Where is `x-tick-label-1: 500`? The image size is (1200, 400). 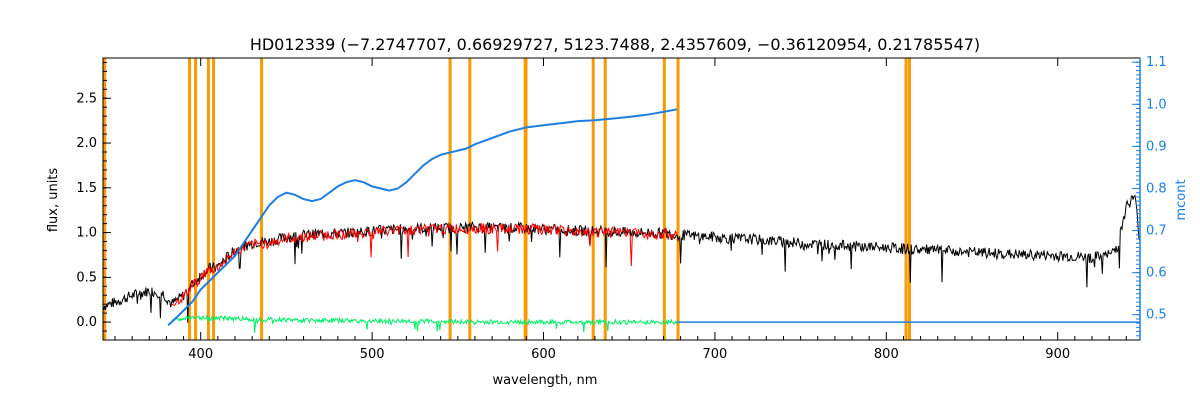
x-tick-label-1: 500 is located at coordinates (372, 354).